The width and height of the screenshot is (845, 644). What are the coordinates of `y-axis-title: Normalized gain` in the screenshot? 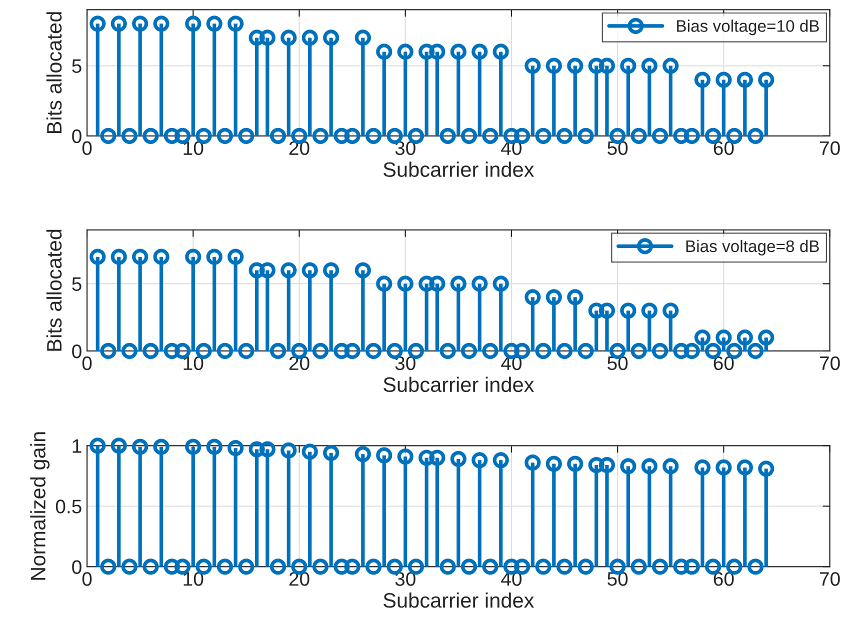 It's located at (40, 506).